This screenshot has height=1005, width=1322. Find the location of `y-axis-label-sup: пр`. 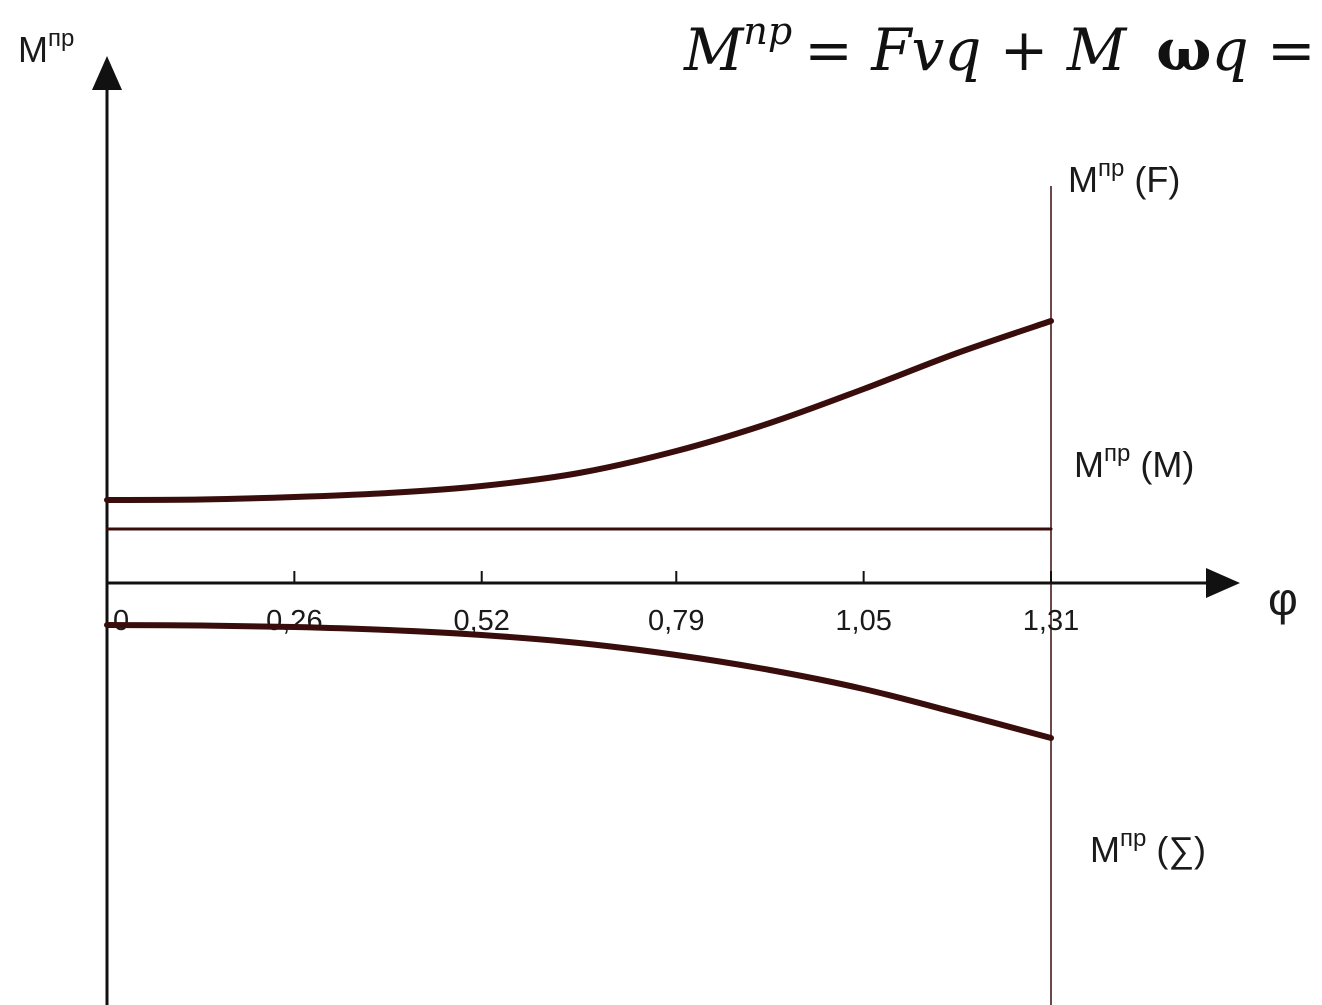

y-axis-label-sup: пр is located at coordinates (61, 38).